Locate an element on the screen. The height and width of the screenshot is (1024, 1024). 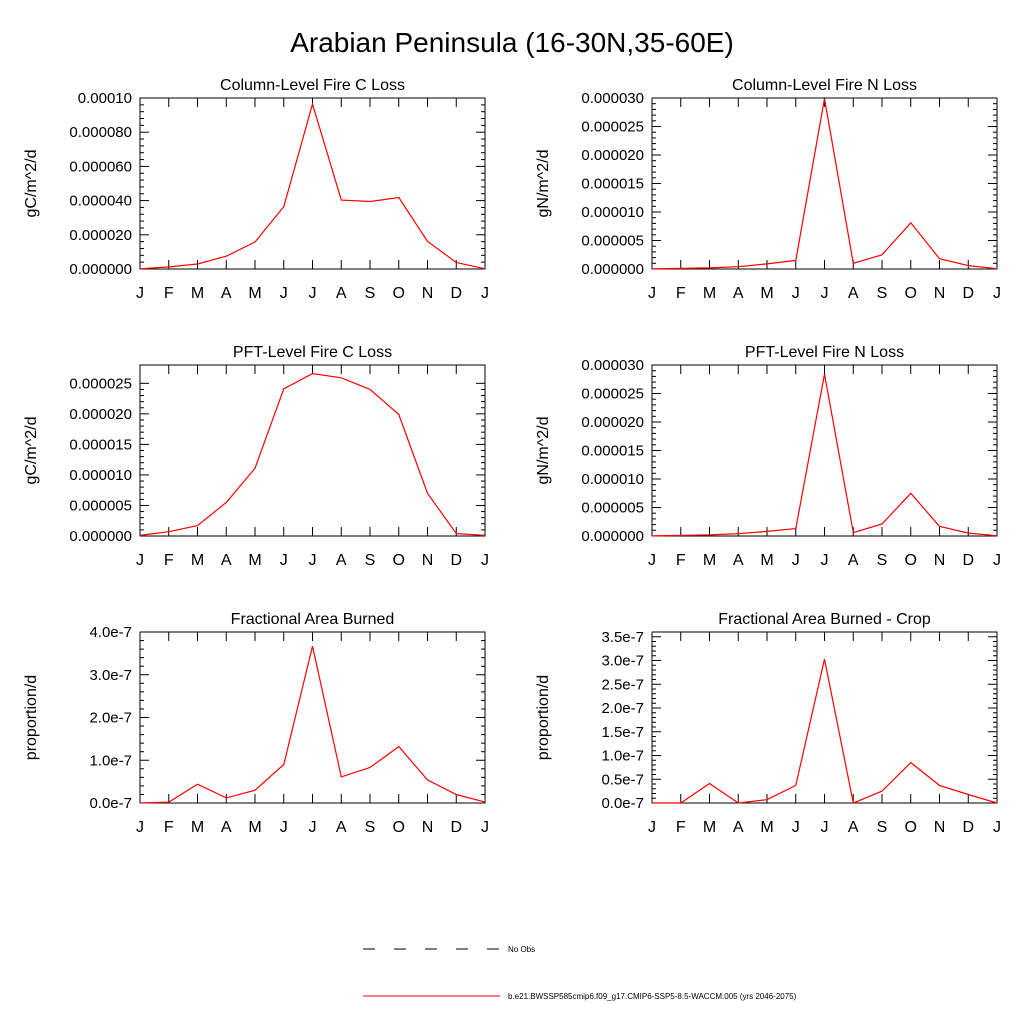
legend-label-1: No Obs is located at coordinates (521, 949).